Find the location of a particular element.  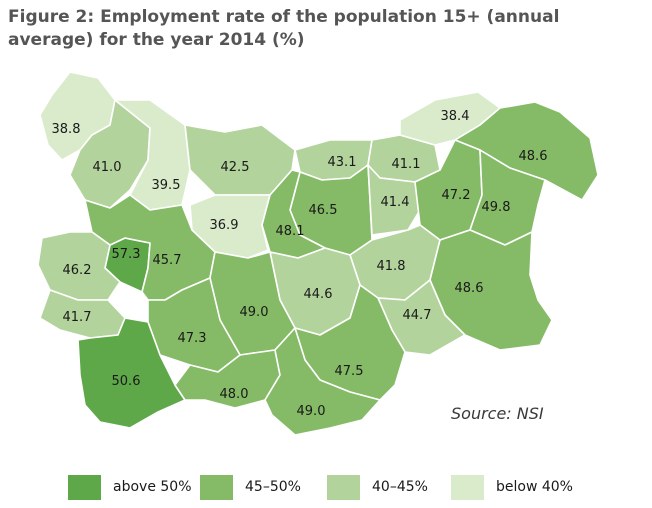

legend-item-below-40: below 40% is located at coordinates (512, 487).